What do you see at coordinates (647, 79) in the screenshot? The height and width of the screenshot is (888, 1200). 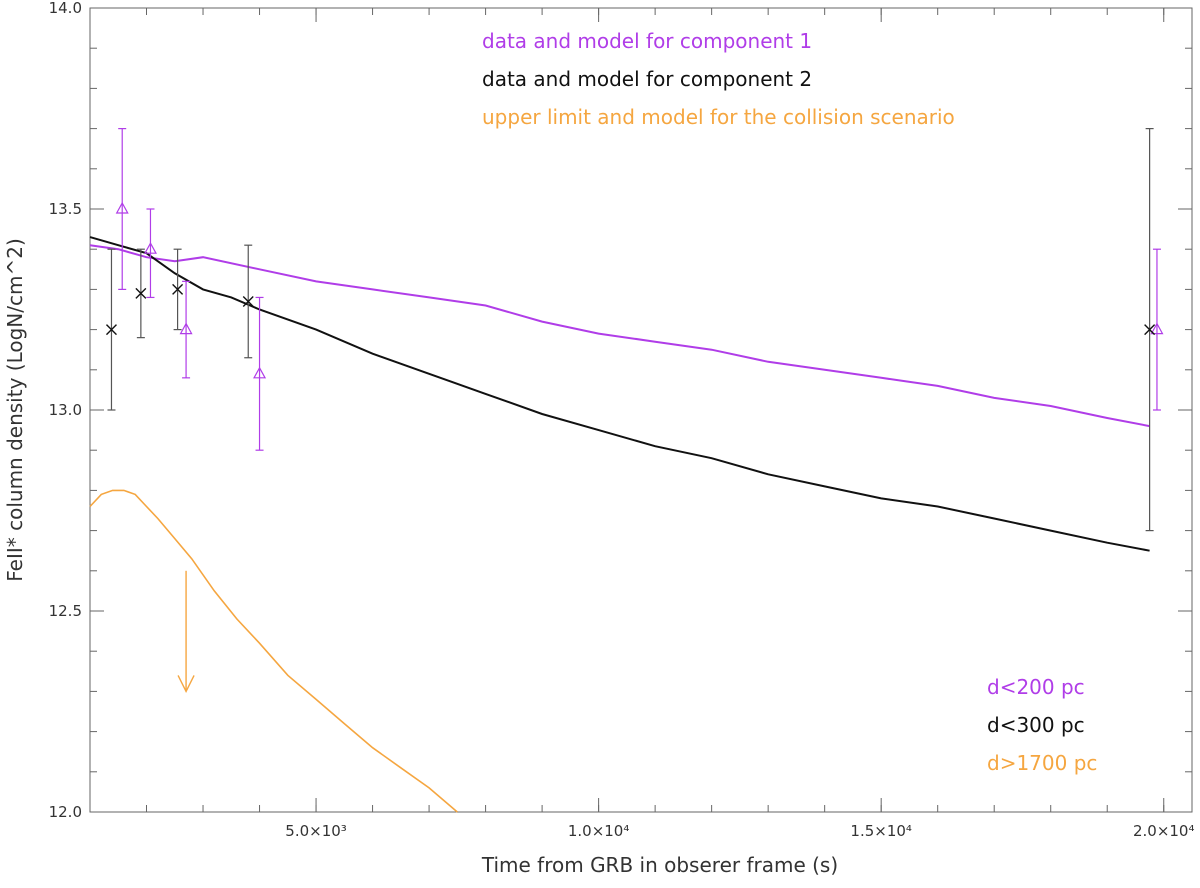 I see `legend-top-entry: data and model for component 2` at bounding box center [647, 79].